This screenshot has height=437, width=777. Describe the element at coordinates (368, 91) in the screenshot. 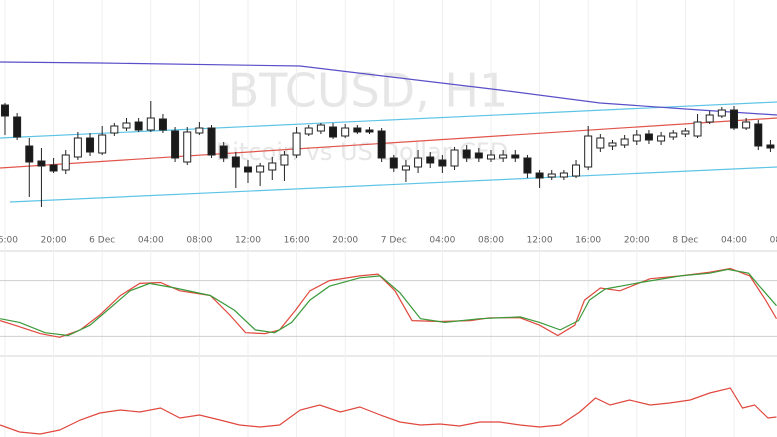

I see `watermark-title: BTCUSD, H1` at that location.